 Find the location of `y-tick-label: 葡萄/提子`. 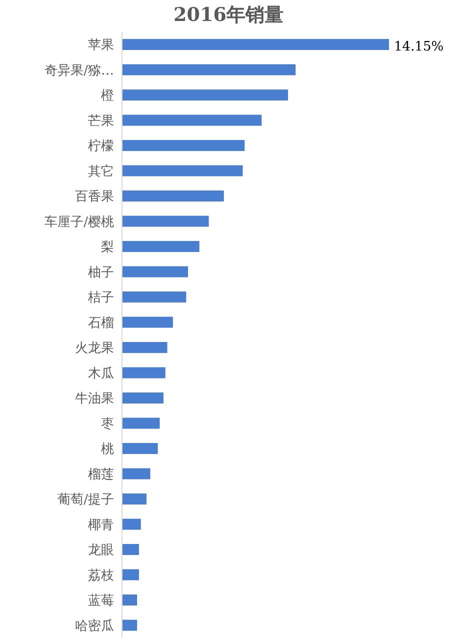

y-tick-label: 葡萄/提子 is located at coordinates (86, 500).